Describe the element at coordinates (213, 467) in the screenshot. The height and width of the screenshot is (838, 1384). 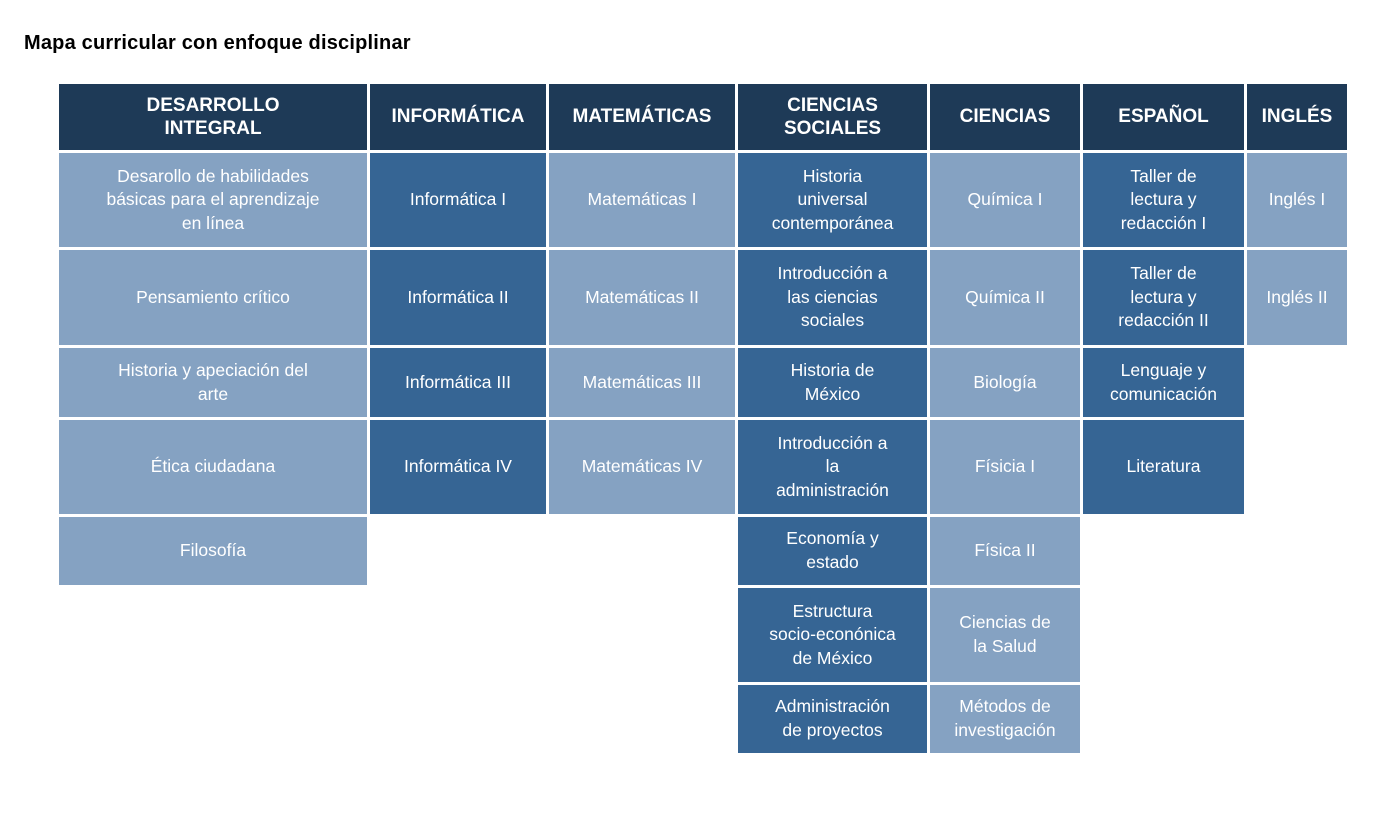
I see `course-cell: Ética ciudadana` at that location.